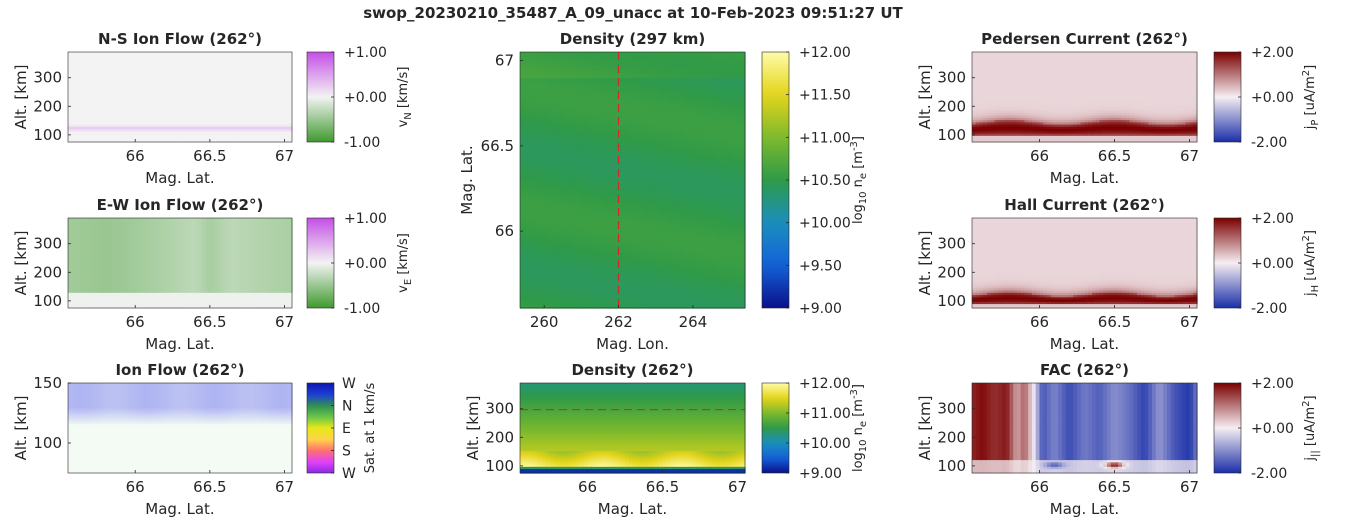 The width and height of the screenshot is (1350, 525). I want to click on colorbar-tick-label: +1.00, so click(365, 219).